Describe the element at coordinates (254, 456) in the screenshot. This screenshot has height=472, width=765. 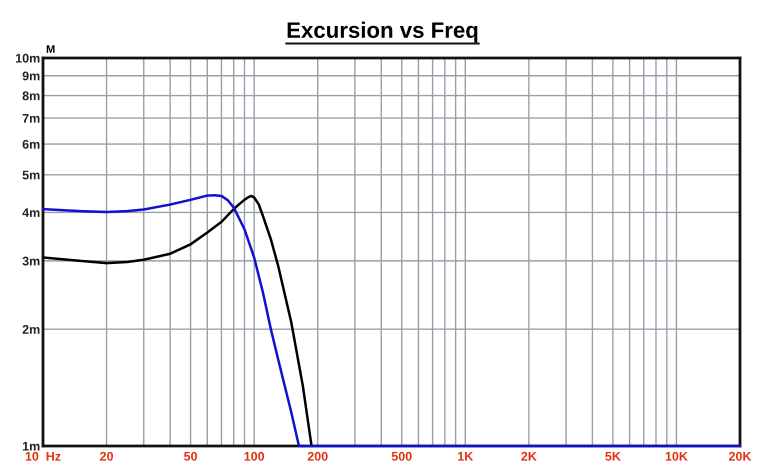
I see `x-tick-label: 100` at that location.